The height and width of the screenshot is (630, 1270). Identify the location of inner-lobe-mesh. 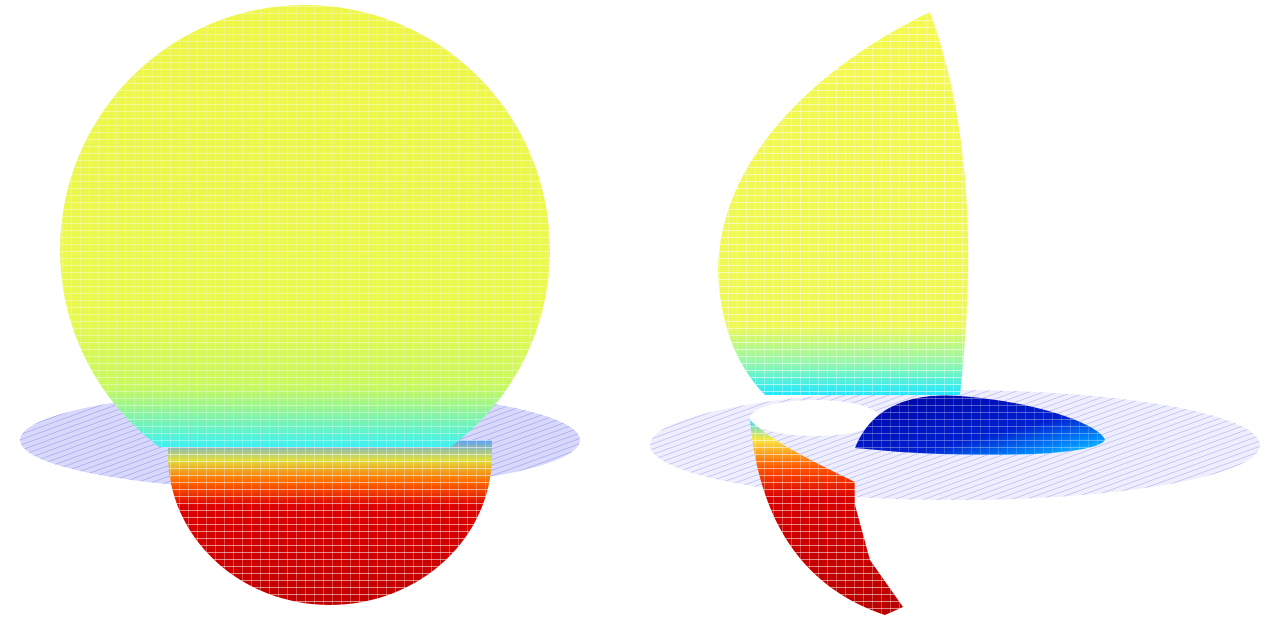
(980, 425).